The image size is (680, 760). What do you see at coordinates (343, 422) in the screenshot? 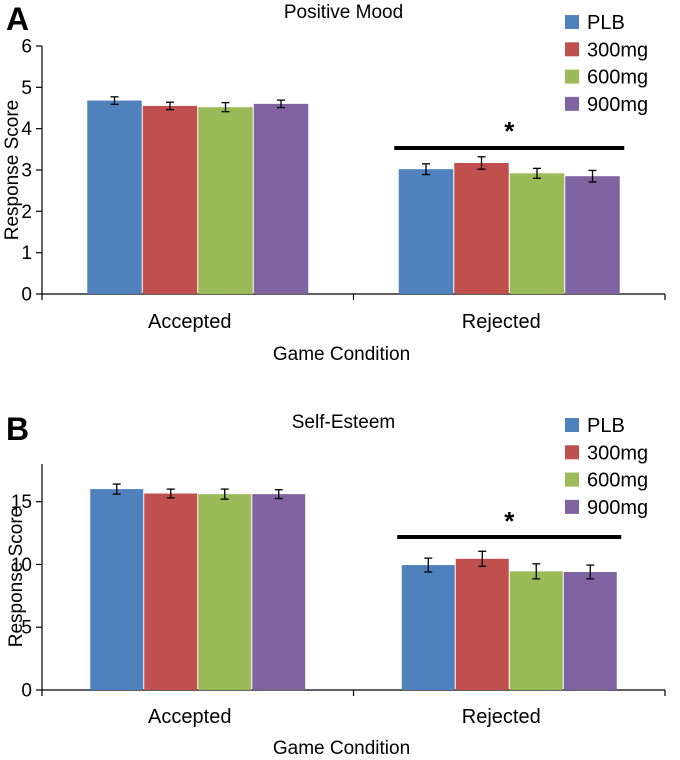
I see `chart-title: Self-Esteem` at bounding box center [343, 422].